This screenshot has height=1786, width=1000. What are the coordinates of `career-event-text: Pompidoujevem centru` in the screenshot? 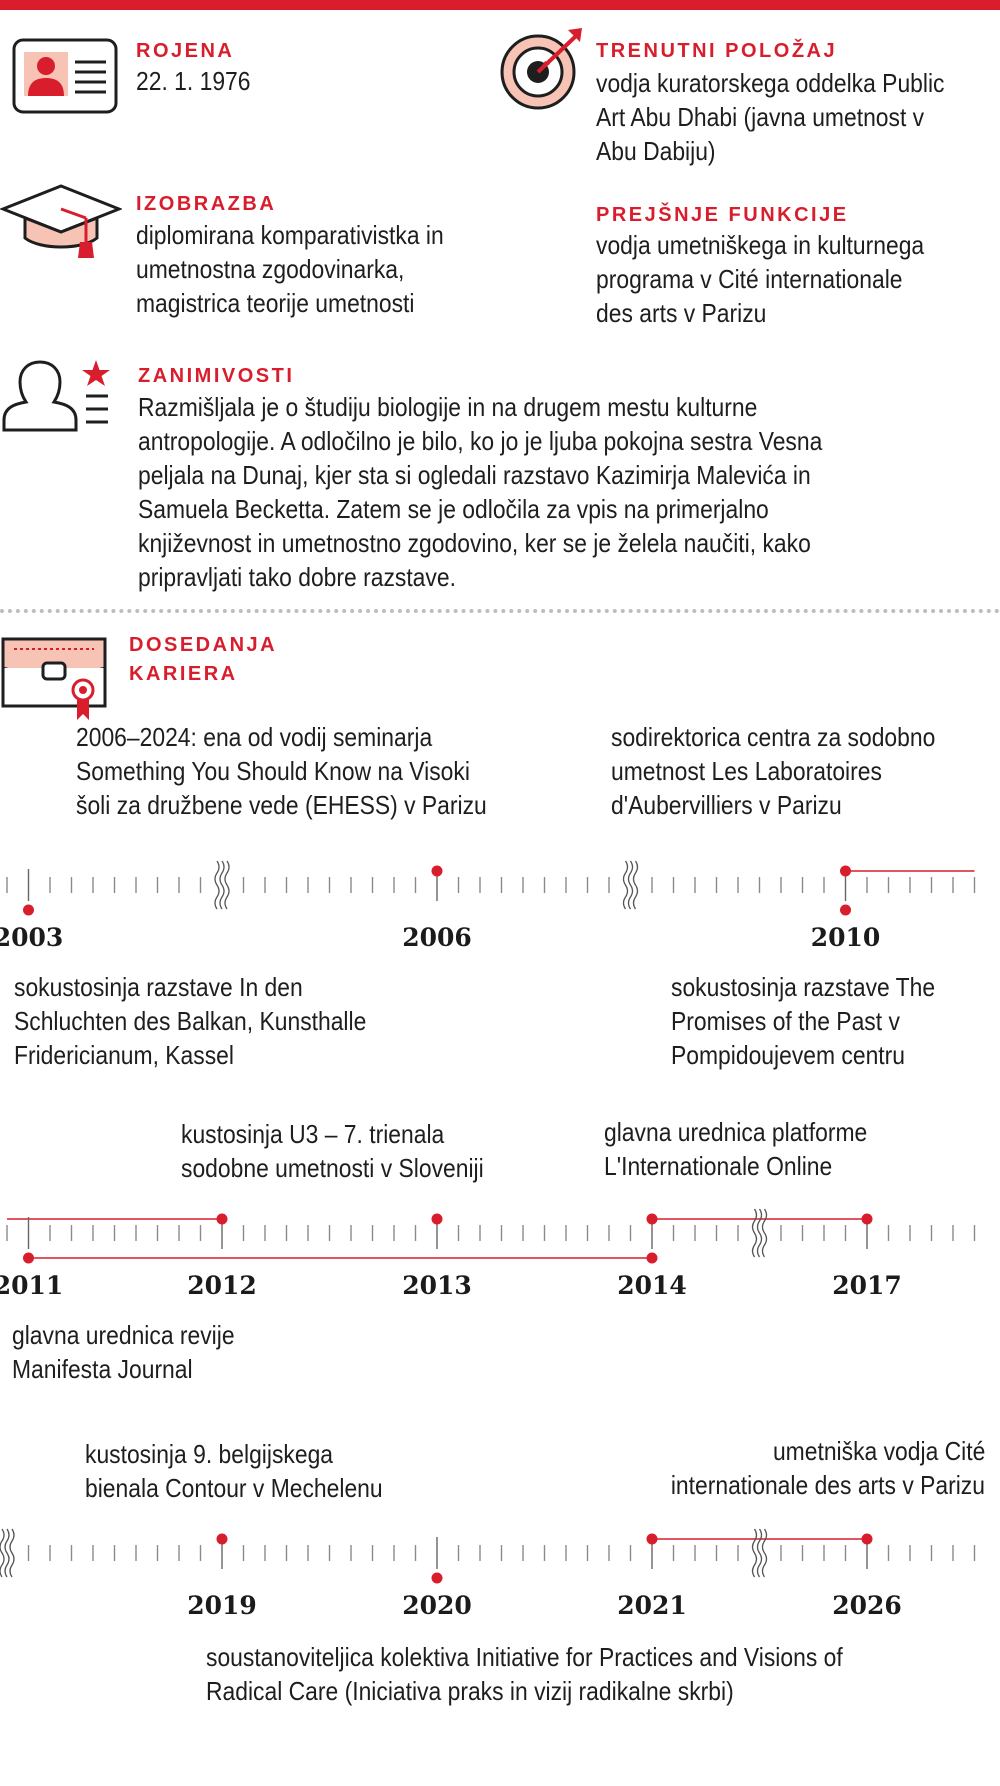 It's located at (788, 1055).